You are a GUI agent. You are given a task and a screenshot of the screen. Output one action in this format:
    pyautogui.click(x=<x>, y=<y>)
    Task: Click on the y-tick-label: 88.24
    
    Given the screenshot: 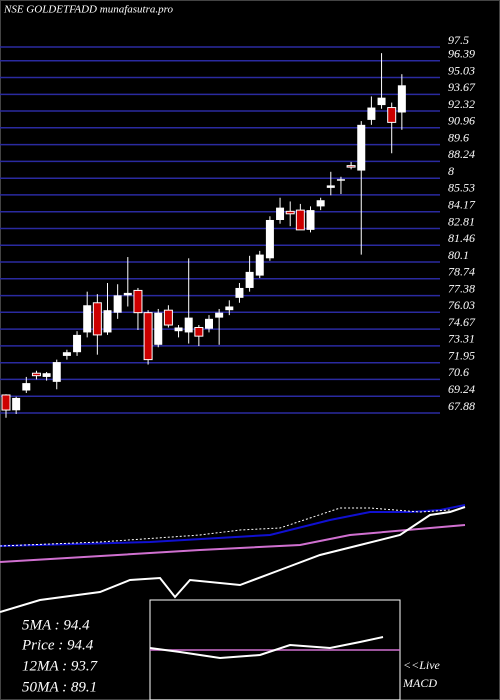 What is the action you would take?
    pyautogui.click(x=461, y=154)
    